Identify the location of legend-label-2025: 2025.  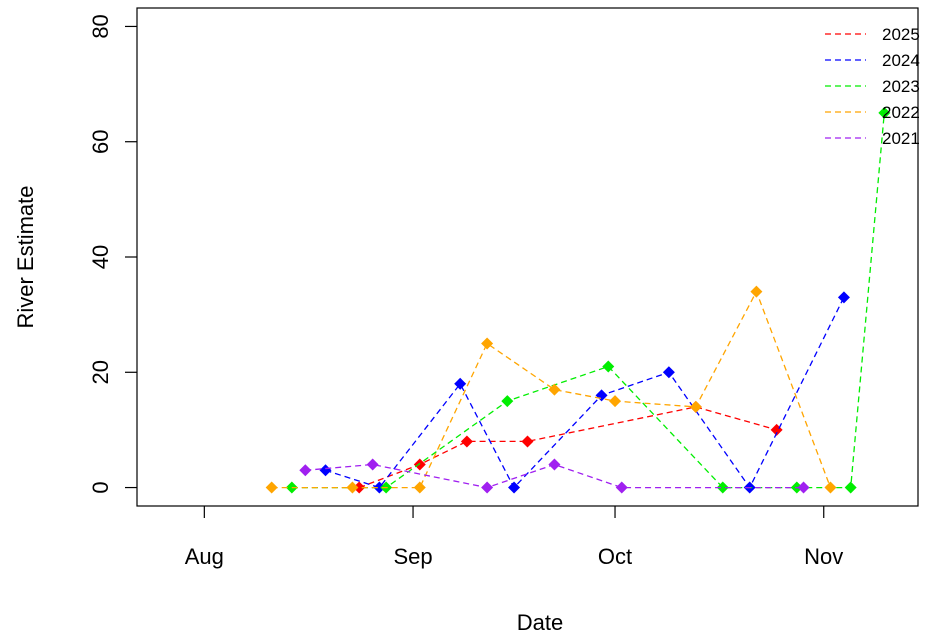
(901, 34).